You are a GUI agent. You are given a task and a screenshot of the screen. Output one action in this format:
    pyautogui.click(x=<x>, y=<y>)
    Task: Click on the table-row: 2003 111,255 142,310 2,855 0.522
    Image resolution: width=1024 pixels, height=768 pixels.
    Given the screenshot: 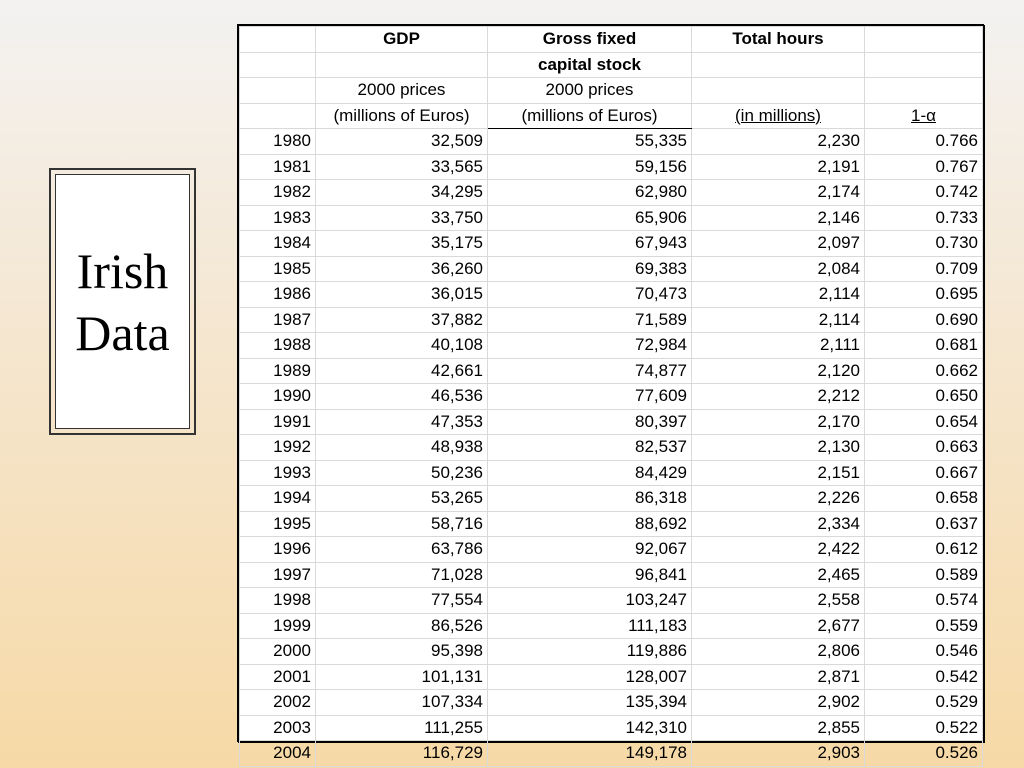 What is the action you would take?
    pyautogui.click(x=611, y=727)
    